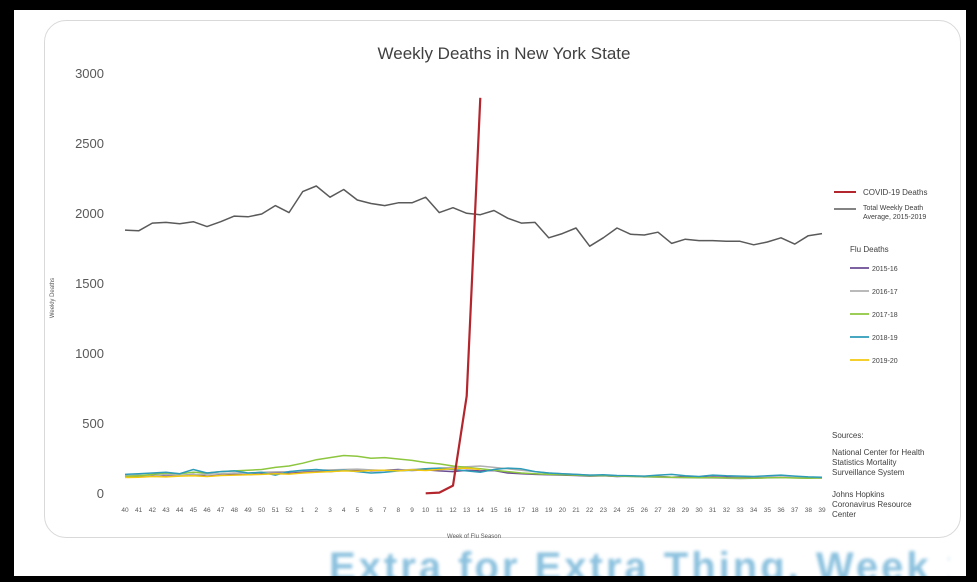  Describe the element at coordinates (686, 510) in the screenshot. I see `x-tick-label: 29` at that location.